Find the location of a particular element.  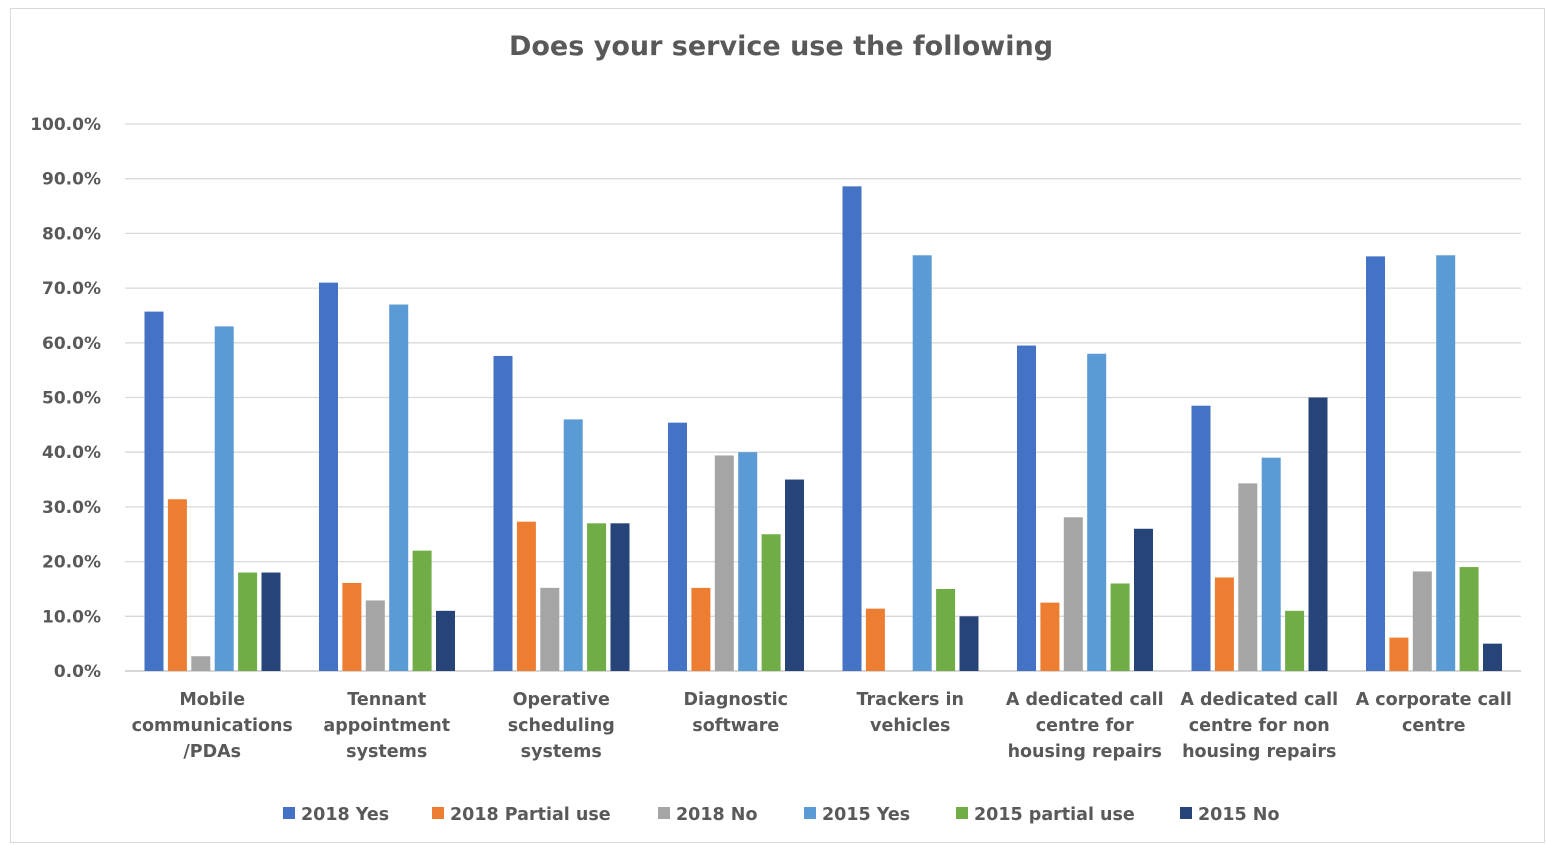

legend-label: 2018 Partial use is located at coordinates (530, 815).